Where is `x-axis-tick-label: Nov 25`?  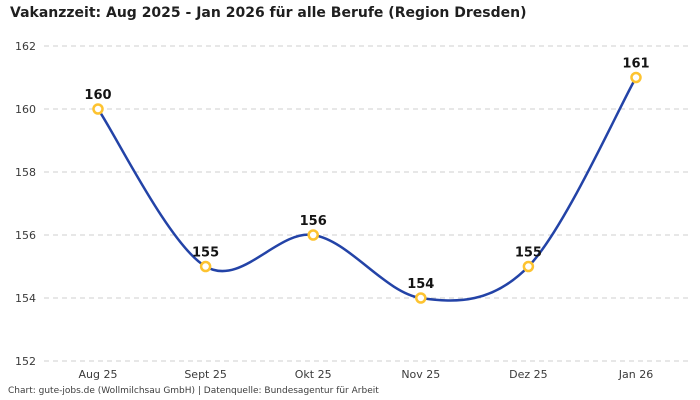
x-axis-tick-label: Nov 25 is located at coordinates (420, 374).